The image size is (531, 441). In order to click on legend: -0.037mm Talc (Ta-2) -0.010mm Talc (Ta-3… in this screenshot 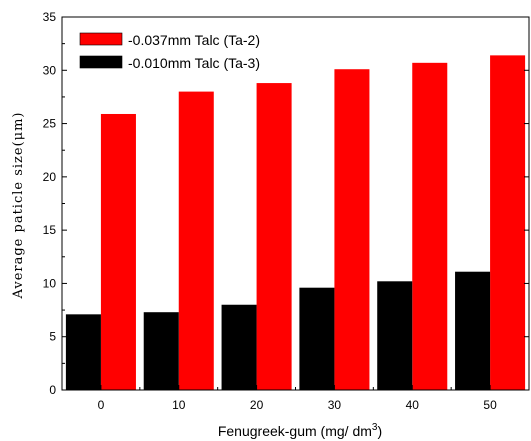, I will do `click(169, 51)`.